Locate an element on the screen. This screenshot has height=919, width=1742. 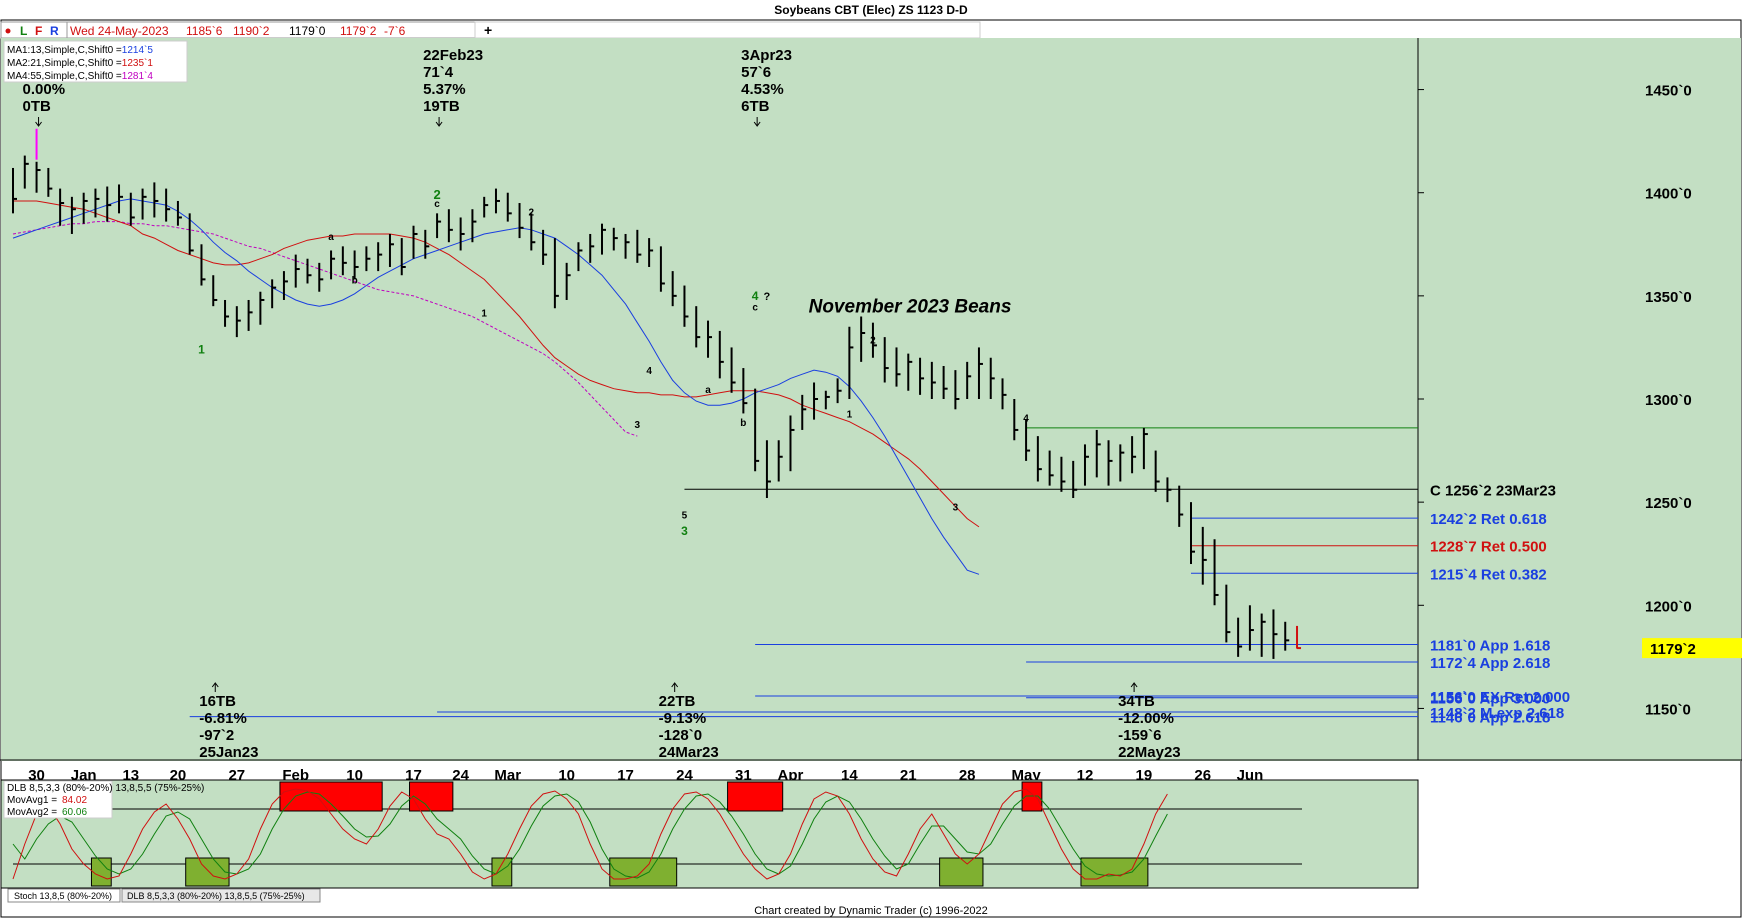
stoch-fast-line is located at coordinates (590, 834).